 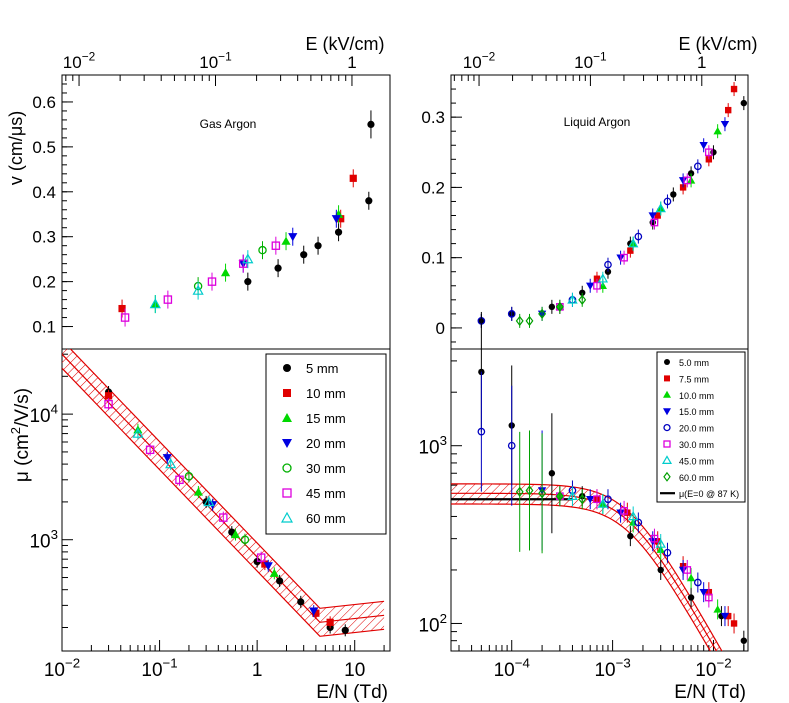 I want to click on x-tick-label: 1, so click(x=257, y=670).